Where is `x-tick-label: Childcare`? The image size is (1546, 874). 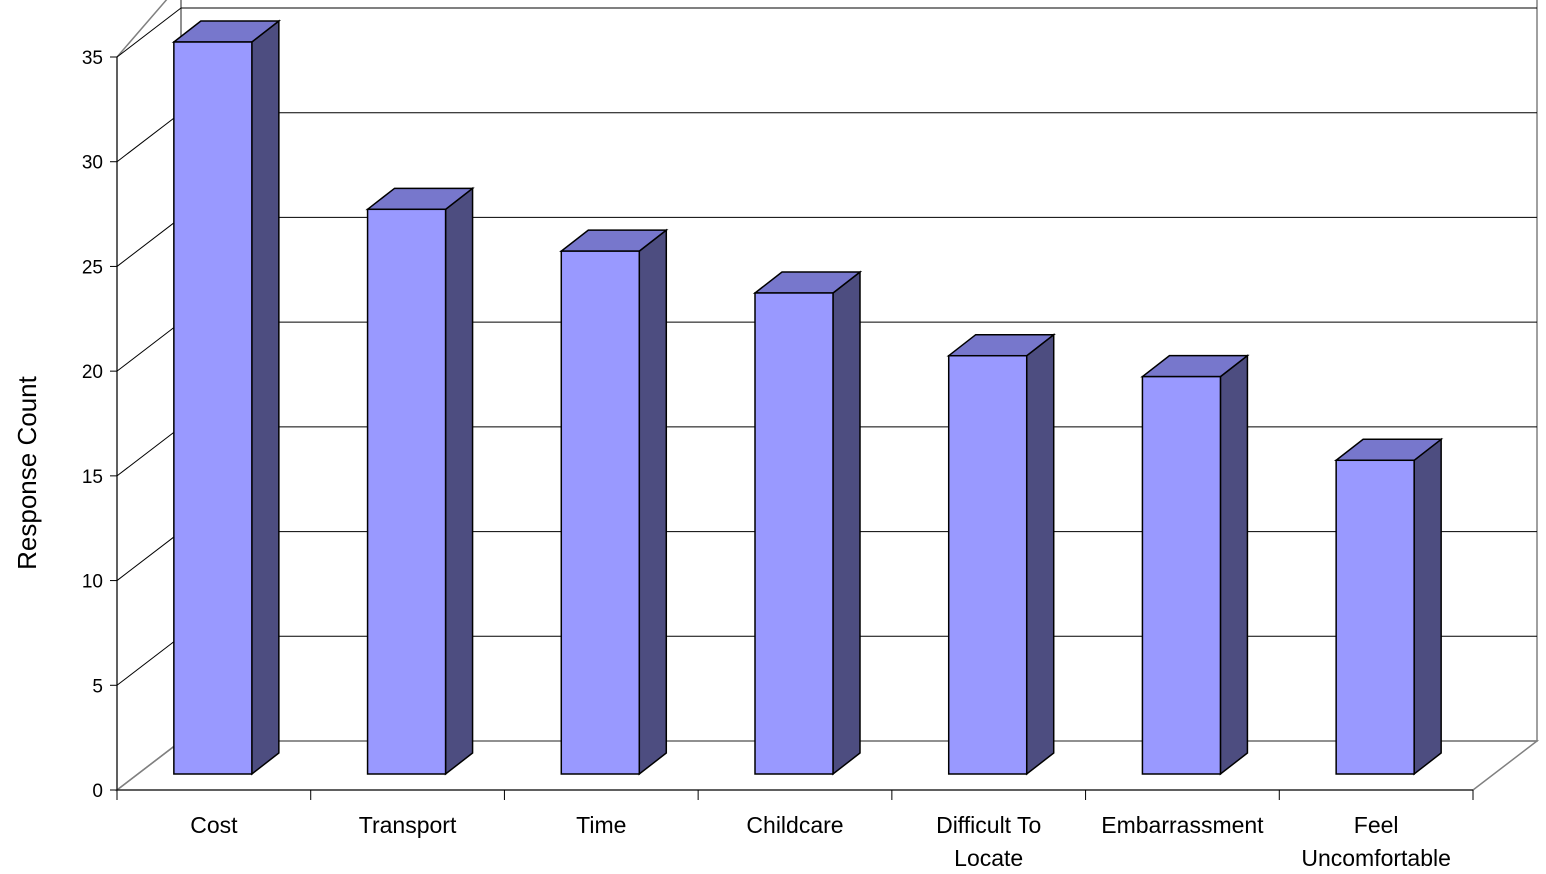 x-tick-label: Childcare is located at coordinates (794, 825).